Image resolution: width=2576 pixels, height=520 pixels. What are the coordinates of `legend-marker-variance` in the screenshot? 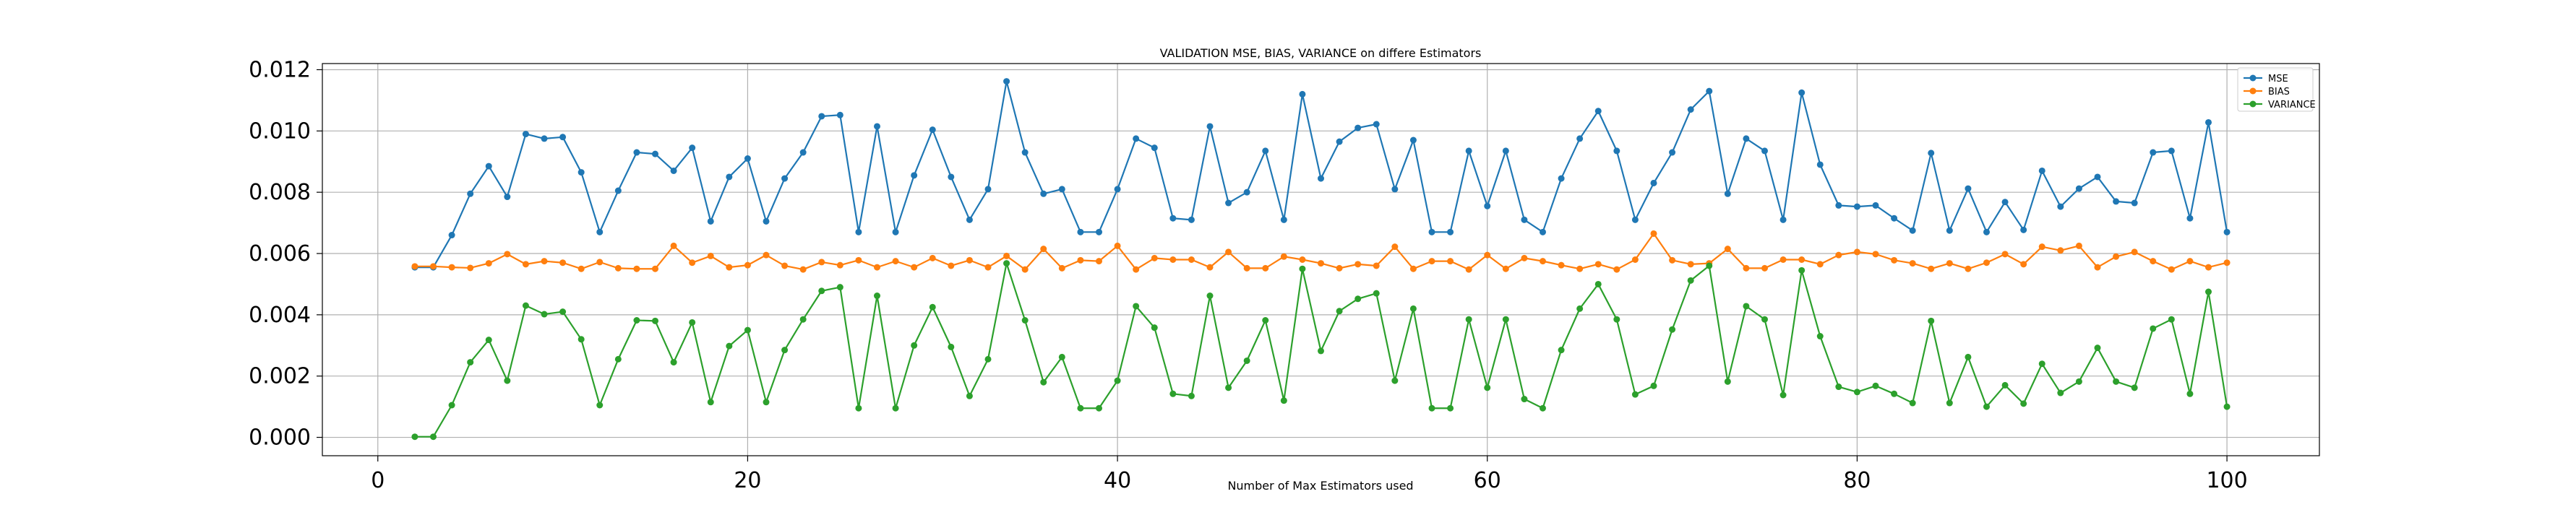 It's located at (2253, 104).